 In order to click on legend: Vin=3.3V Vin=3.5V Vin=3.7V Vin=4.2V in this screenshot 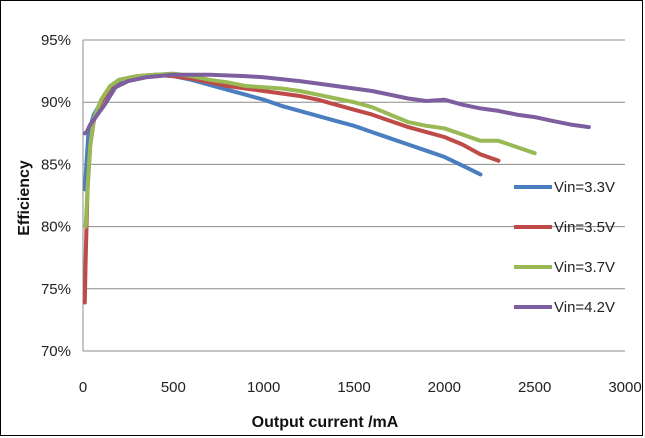, I will do `click(564, 247)`.